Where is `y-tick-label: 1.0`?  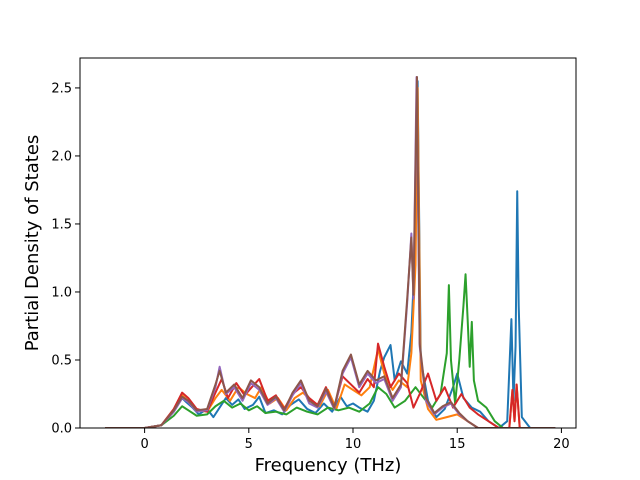
y-tick-label: 1.0 is located at coordinates (61, 292).